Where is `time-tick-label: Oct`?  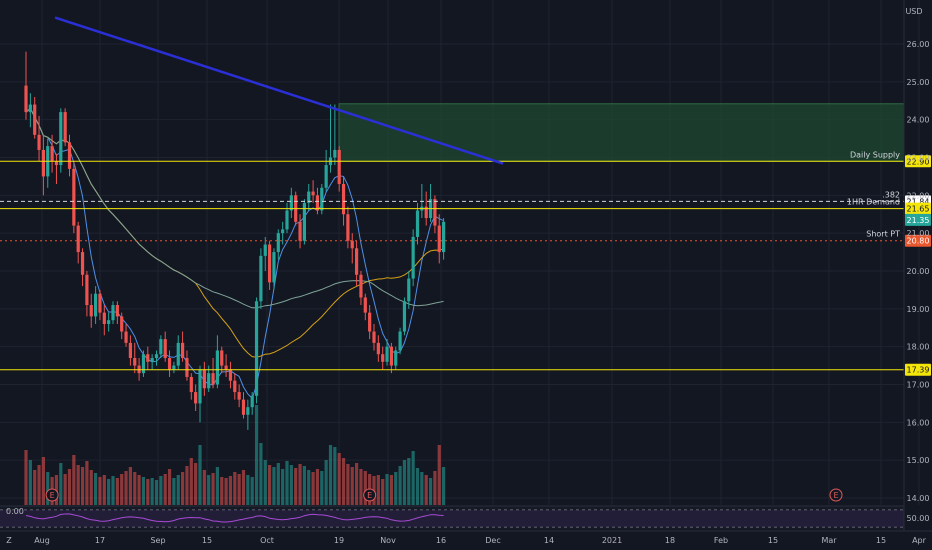
time-tick-label: Oct is located at coordinates (267, 540).